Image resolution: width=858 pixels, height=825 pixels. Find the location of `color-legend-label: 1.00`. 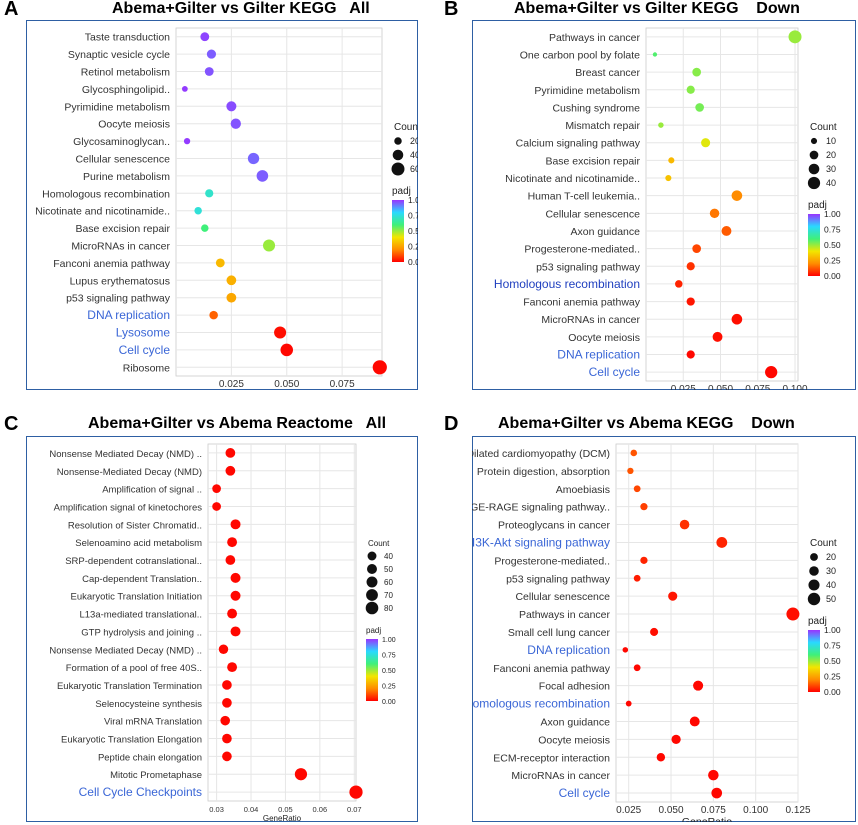

color-legend-label: 1.00 is located at coordinates (832, 630).